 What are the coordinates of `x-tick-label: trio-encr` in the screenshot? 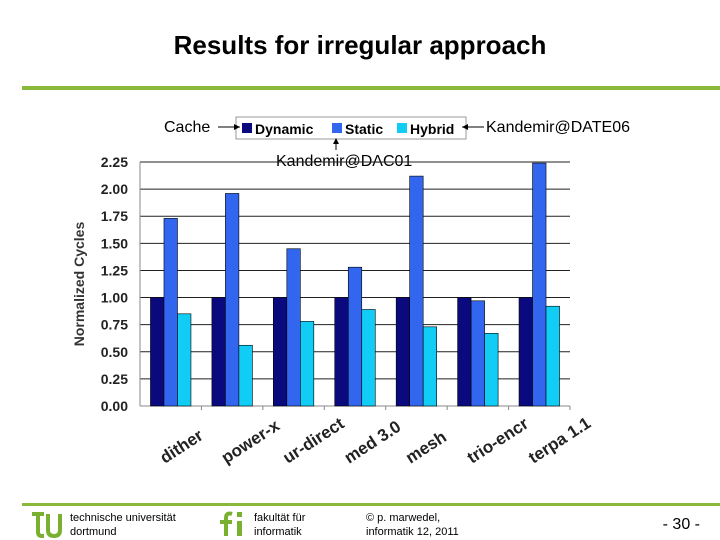 It's located at (498, 441).